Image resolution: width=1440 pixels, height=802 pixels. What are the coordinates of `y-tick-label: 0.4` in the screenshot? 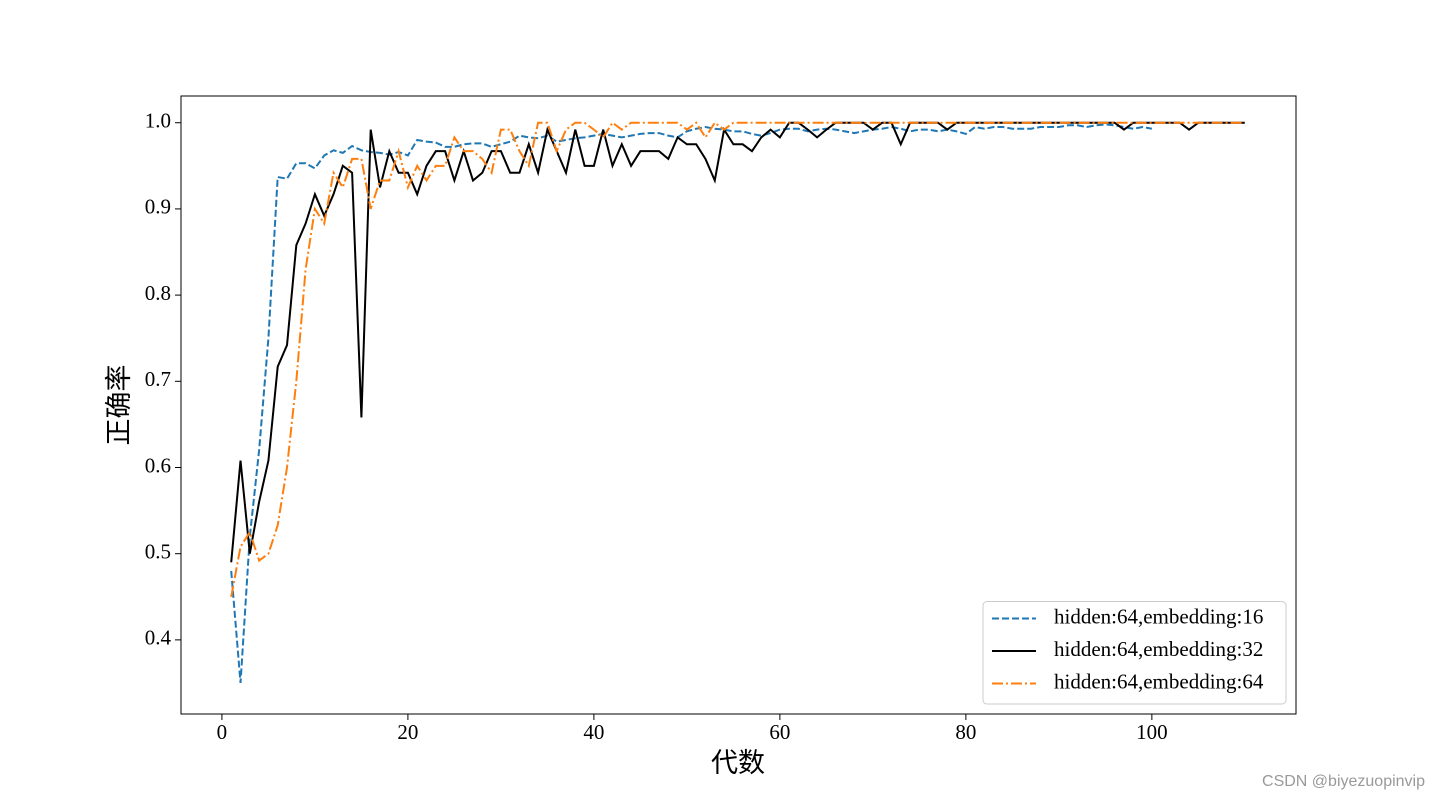 It's located at (158, 638).